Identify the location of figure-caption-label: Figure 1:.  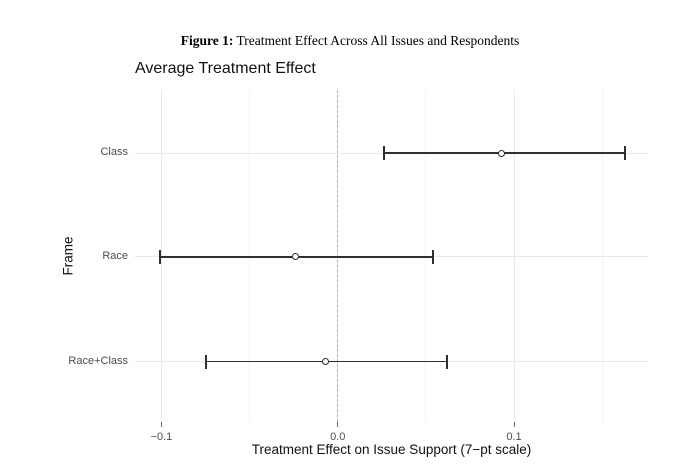
(207, 40).